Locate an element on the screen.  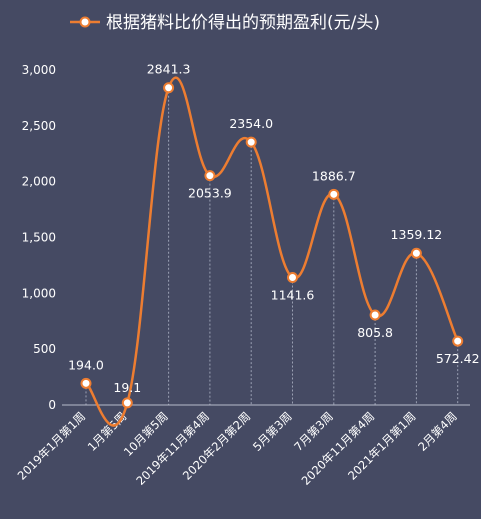
y-tick-label: 1,500 is located at coordinates (39, 238).